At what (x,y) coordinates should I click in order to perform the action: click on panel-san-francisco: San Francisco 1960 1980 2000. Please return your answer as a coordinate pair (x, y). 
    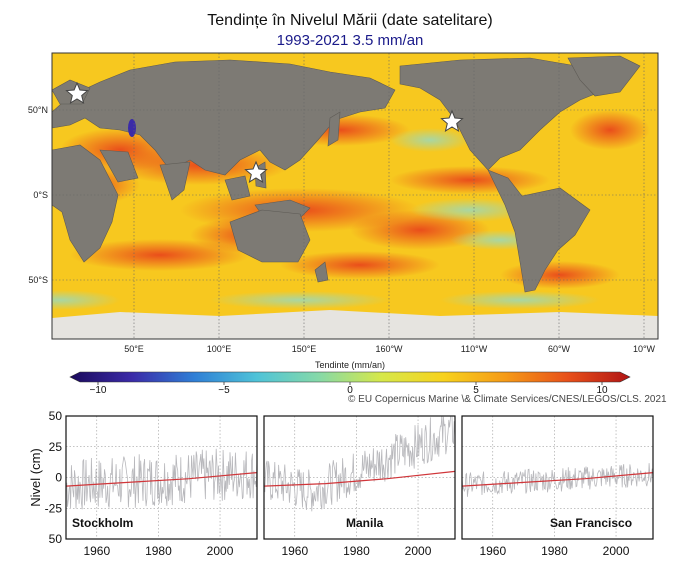
    Looking at the image, I should click on (557, 486).